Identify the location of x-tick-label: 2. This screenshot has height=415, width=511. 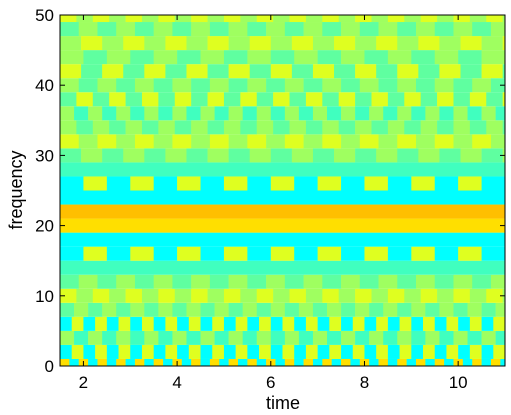
(83, 382).